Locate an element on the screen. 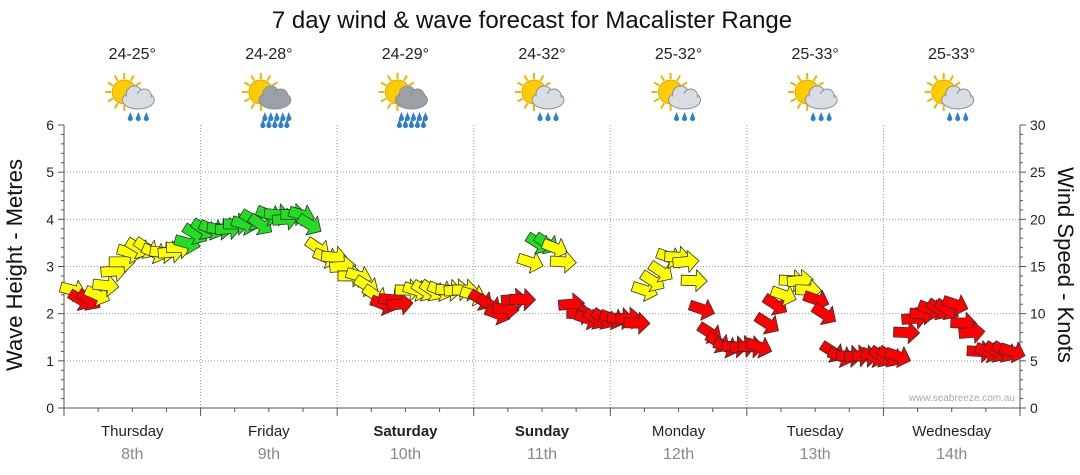 This screenshot has width=1080, height=475. y2-tick-label: 20 is located at coordinates (1038, 219).